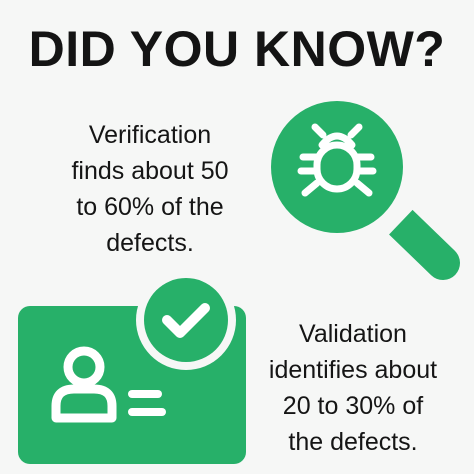 This screenshot has height=474, width=474. I want to click on fact-line: finds about 50, so click(150, 171).